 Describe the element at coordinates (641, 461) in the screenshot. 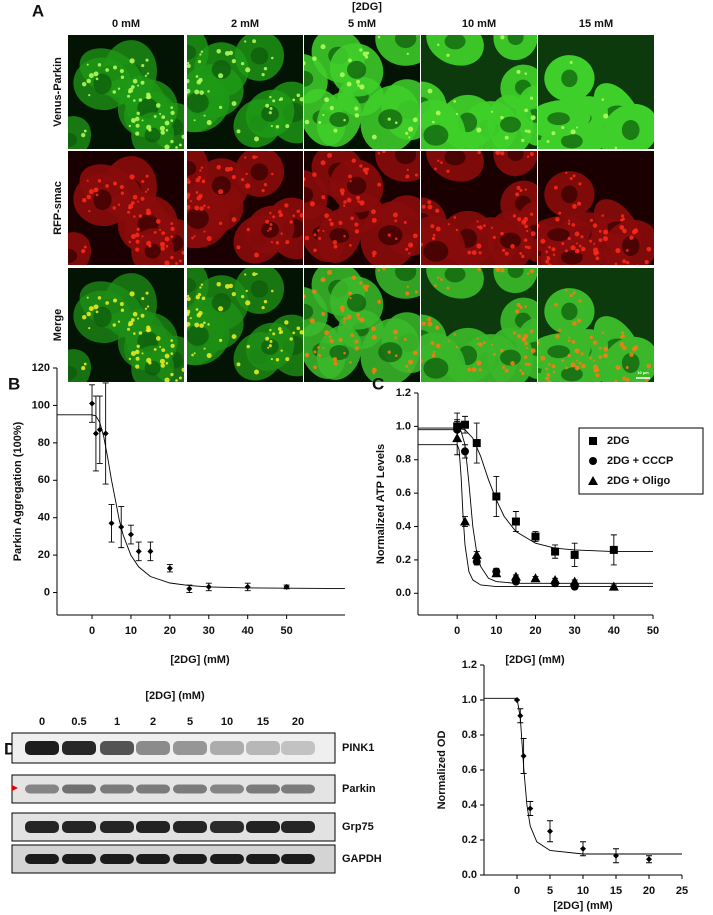

I see `legend-box` at that location.